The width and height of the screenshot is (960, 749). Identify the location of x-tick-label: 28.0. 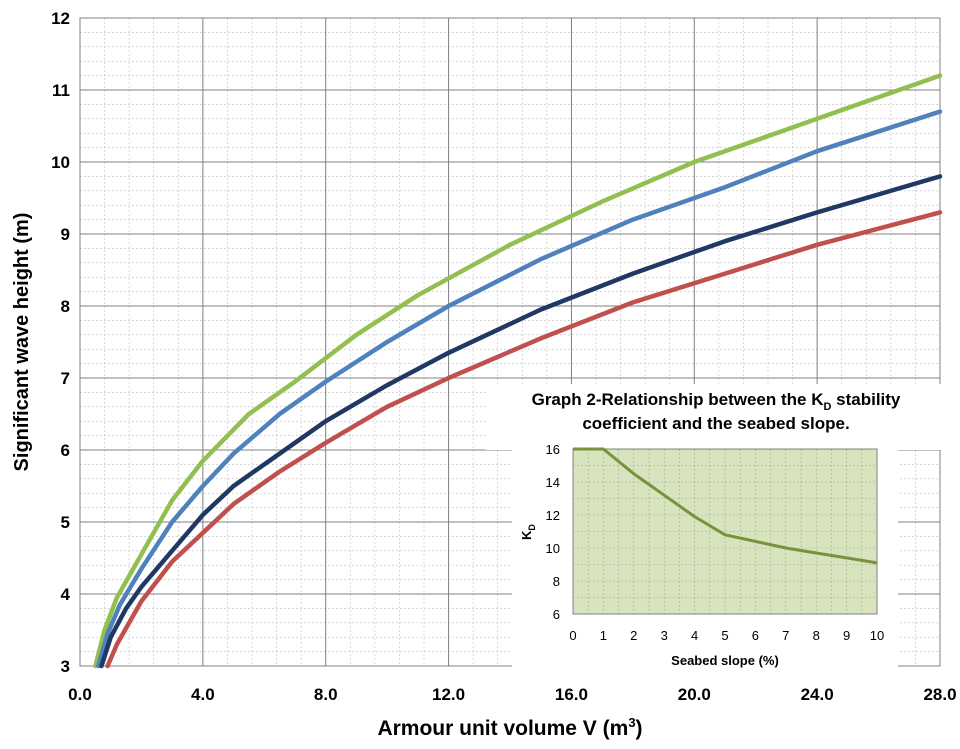
(939, 694).